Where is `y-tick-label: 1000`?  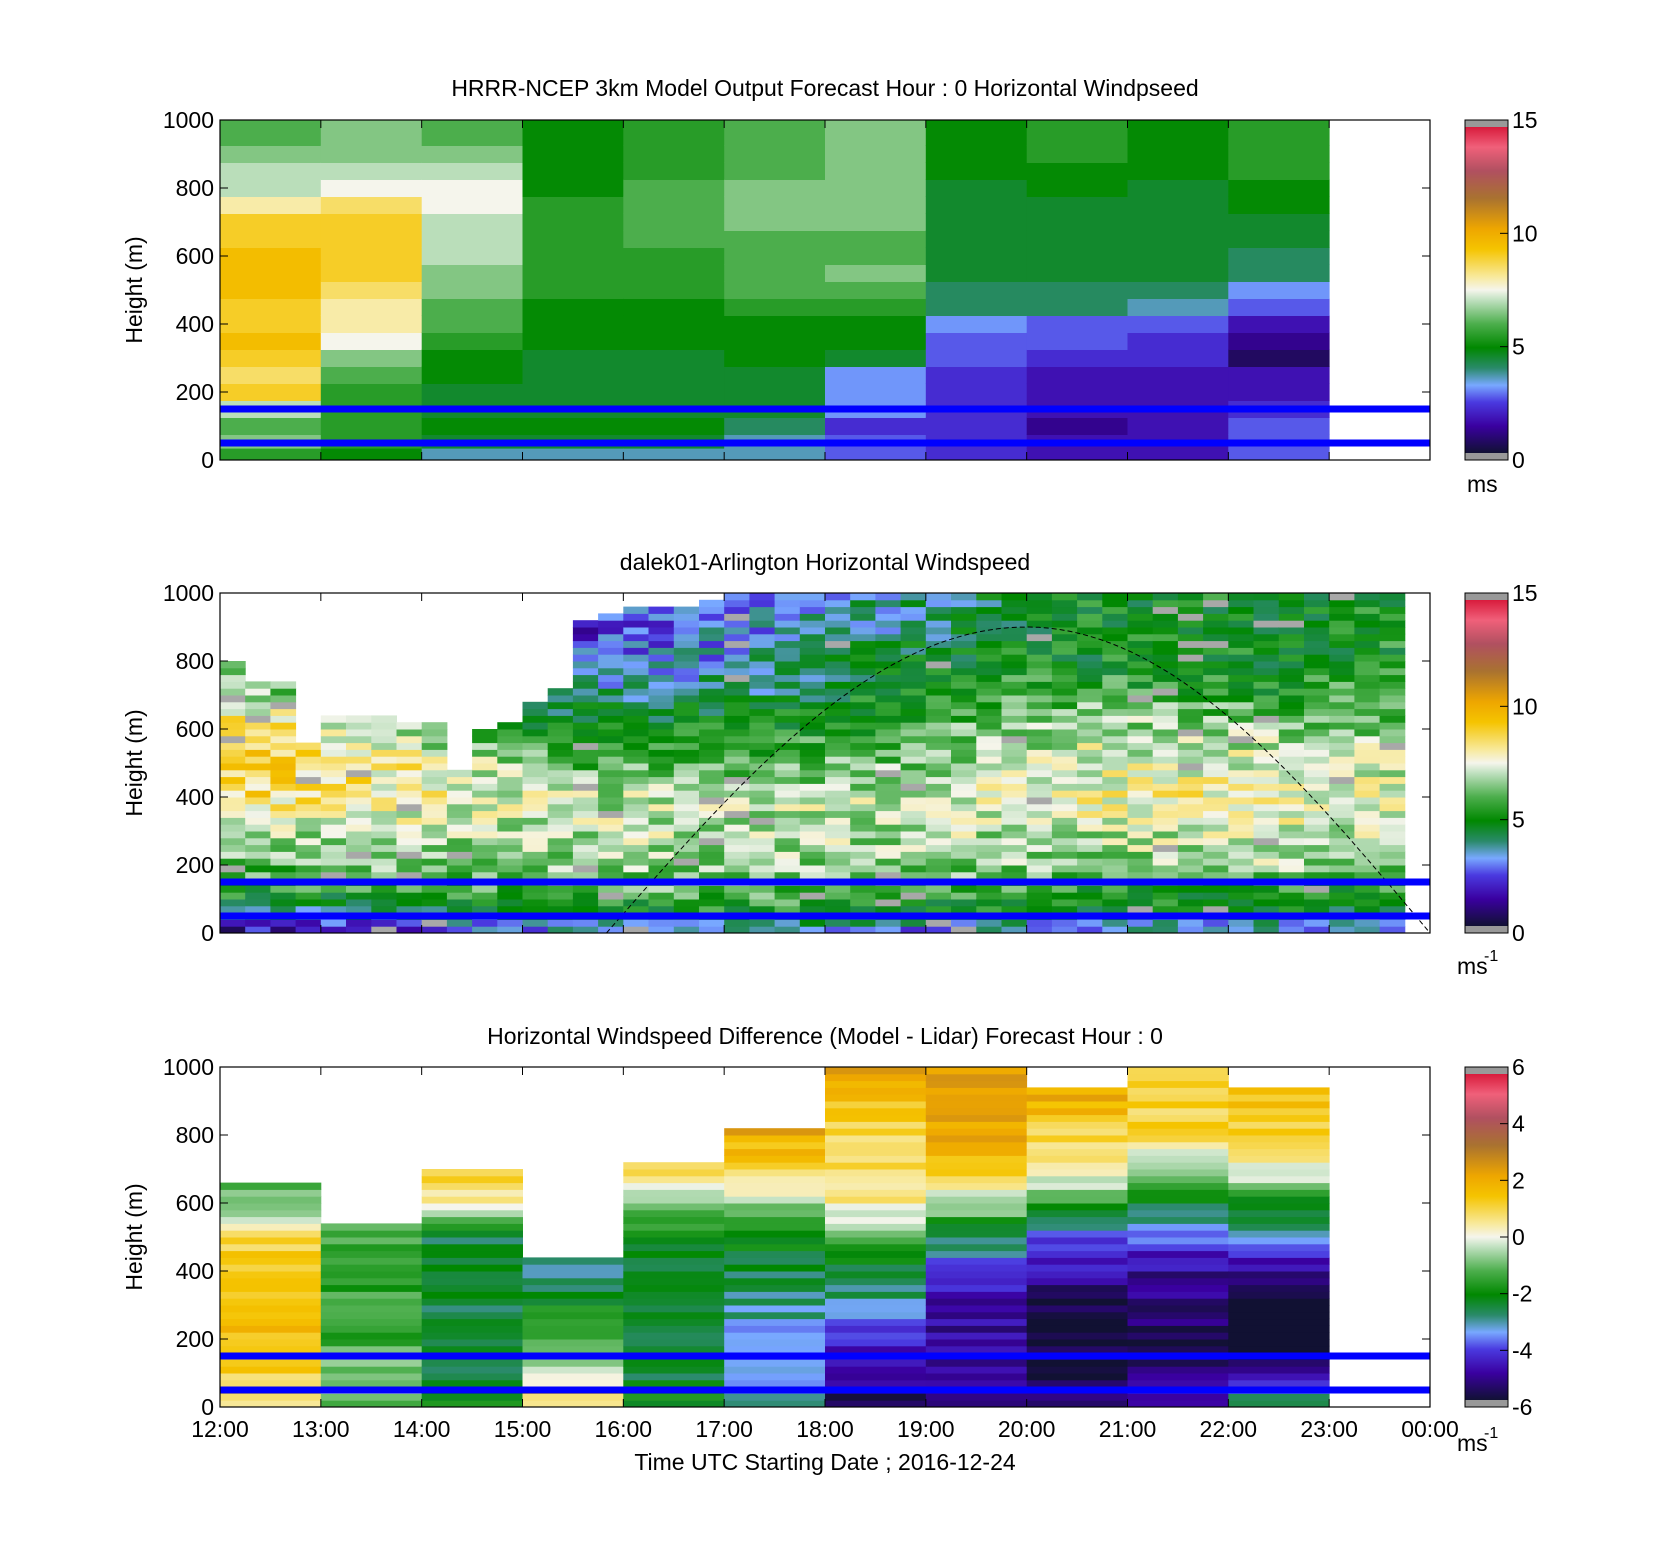 y-tick-label: 1000 is located at coordinates (188, 593).